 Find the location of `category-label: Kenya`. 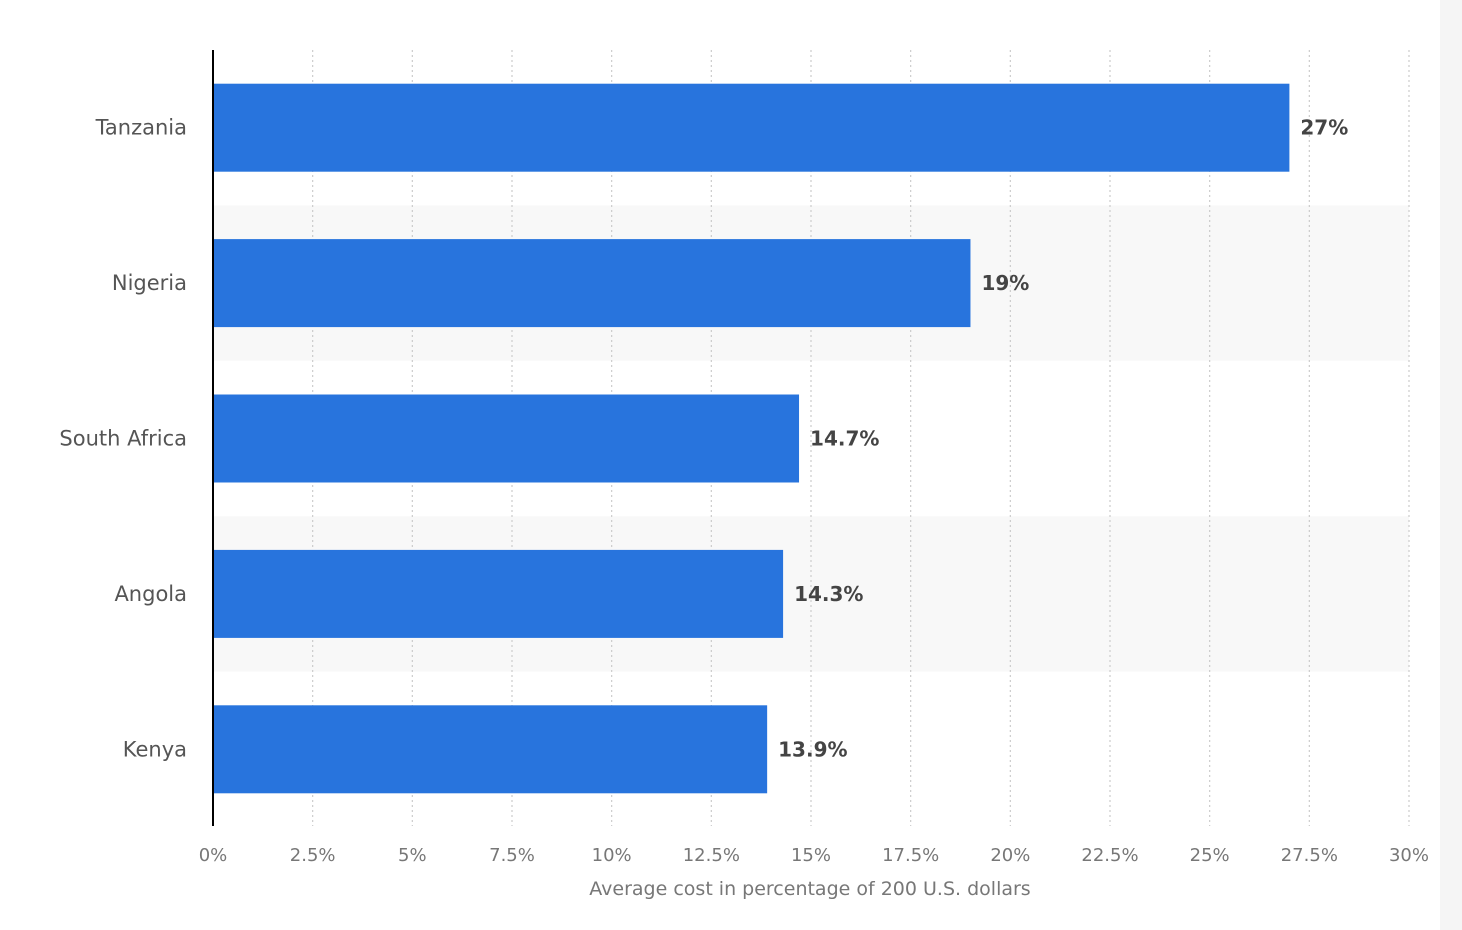

category-label: Kenya is located at coordinates (155, 749).